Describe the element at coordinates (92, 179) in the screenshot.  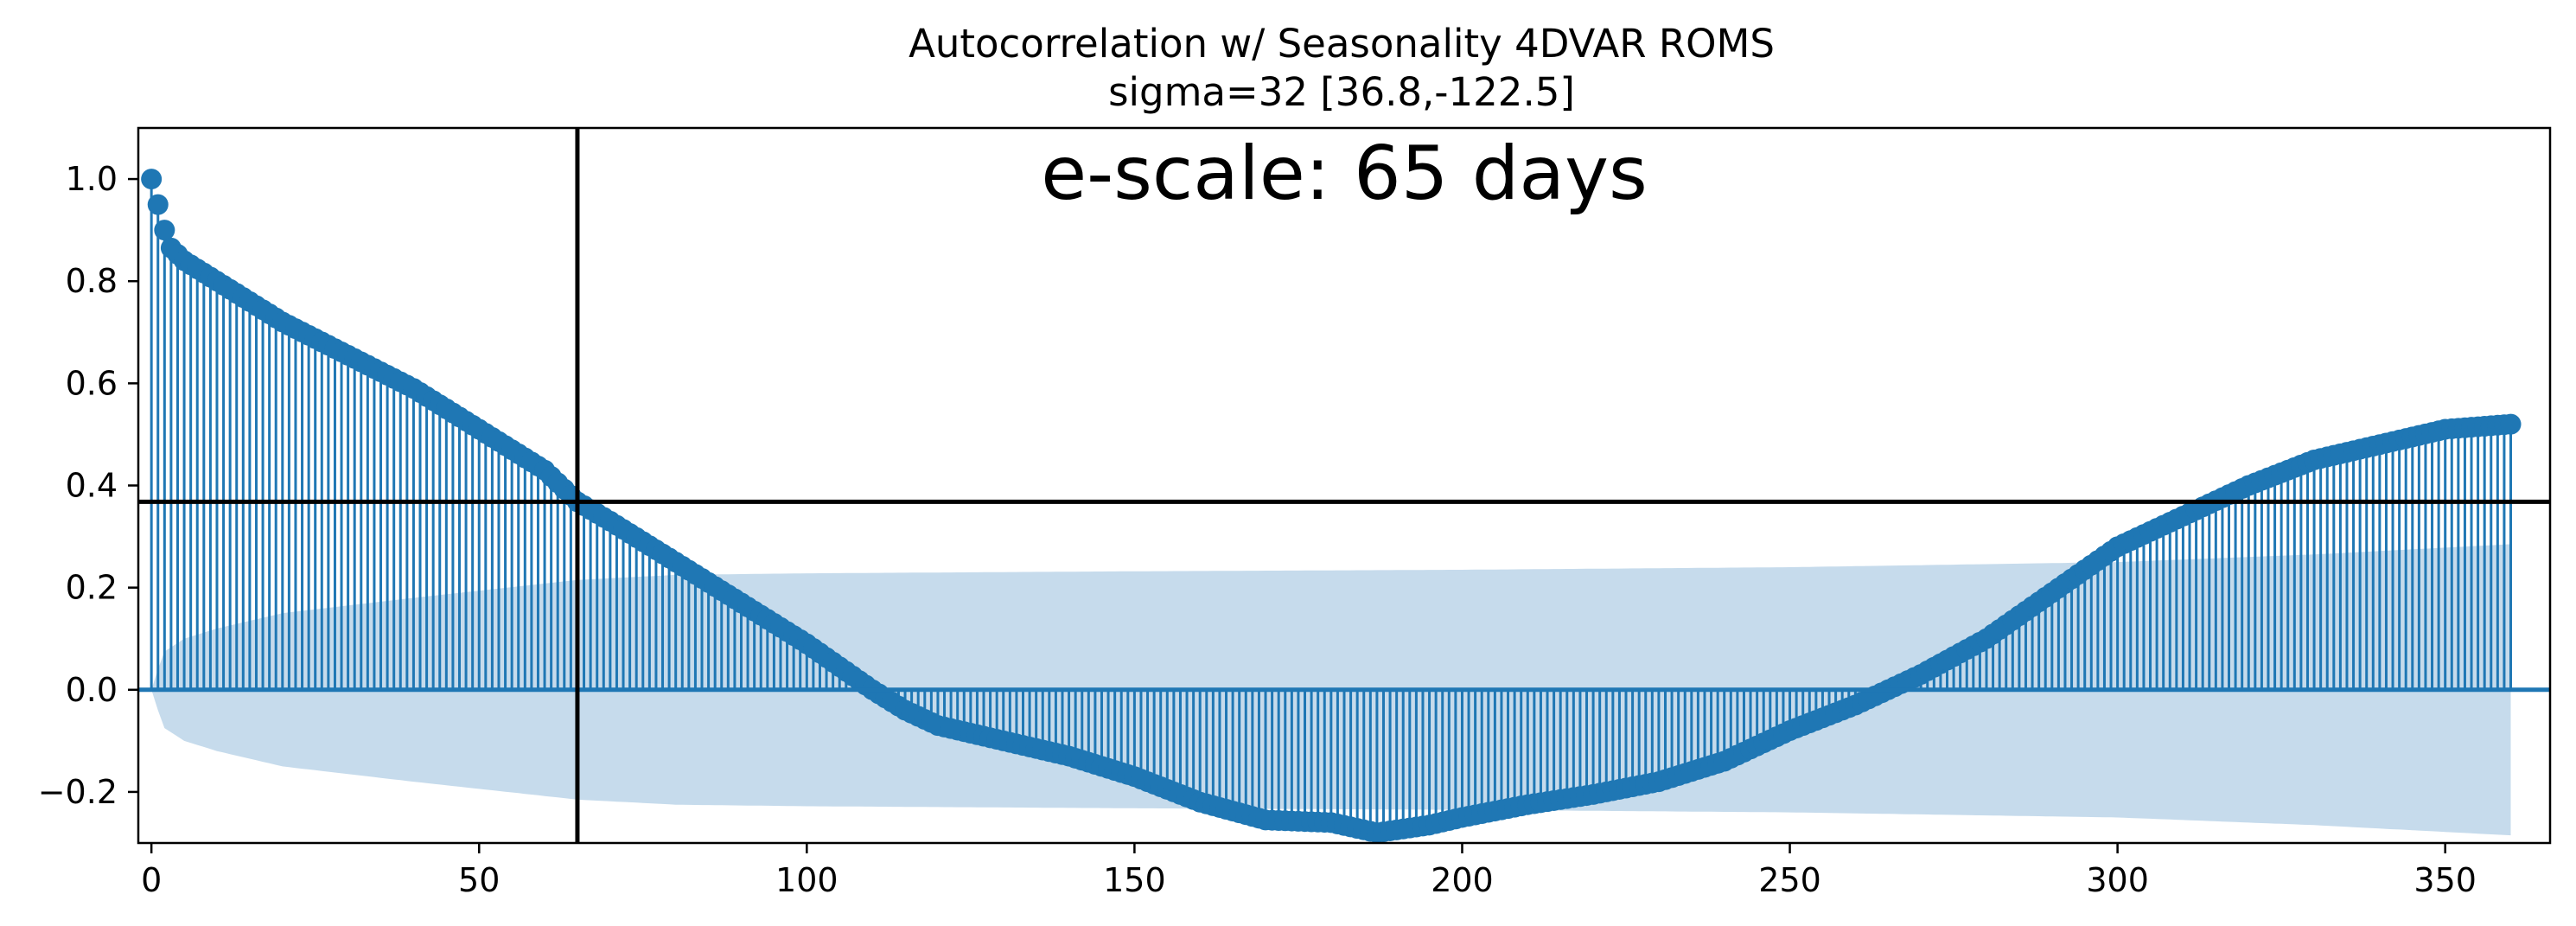
I see `y-tick-label: 1.0` at that location.